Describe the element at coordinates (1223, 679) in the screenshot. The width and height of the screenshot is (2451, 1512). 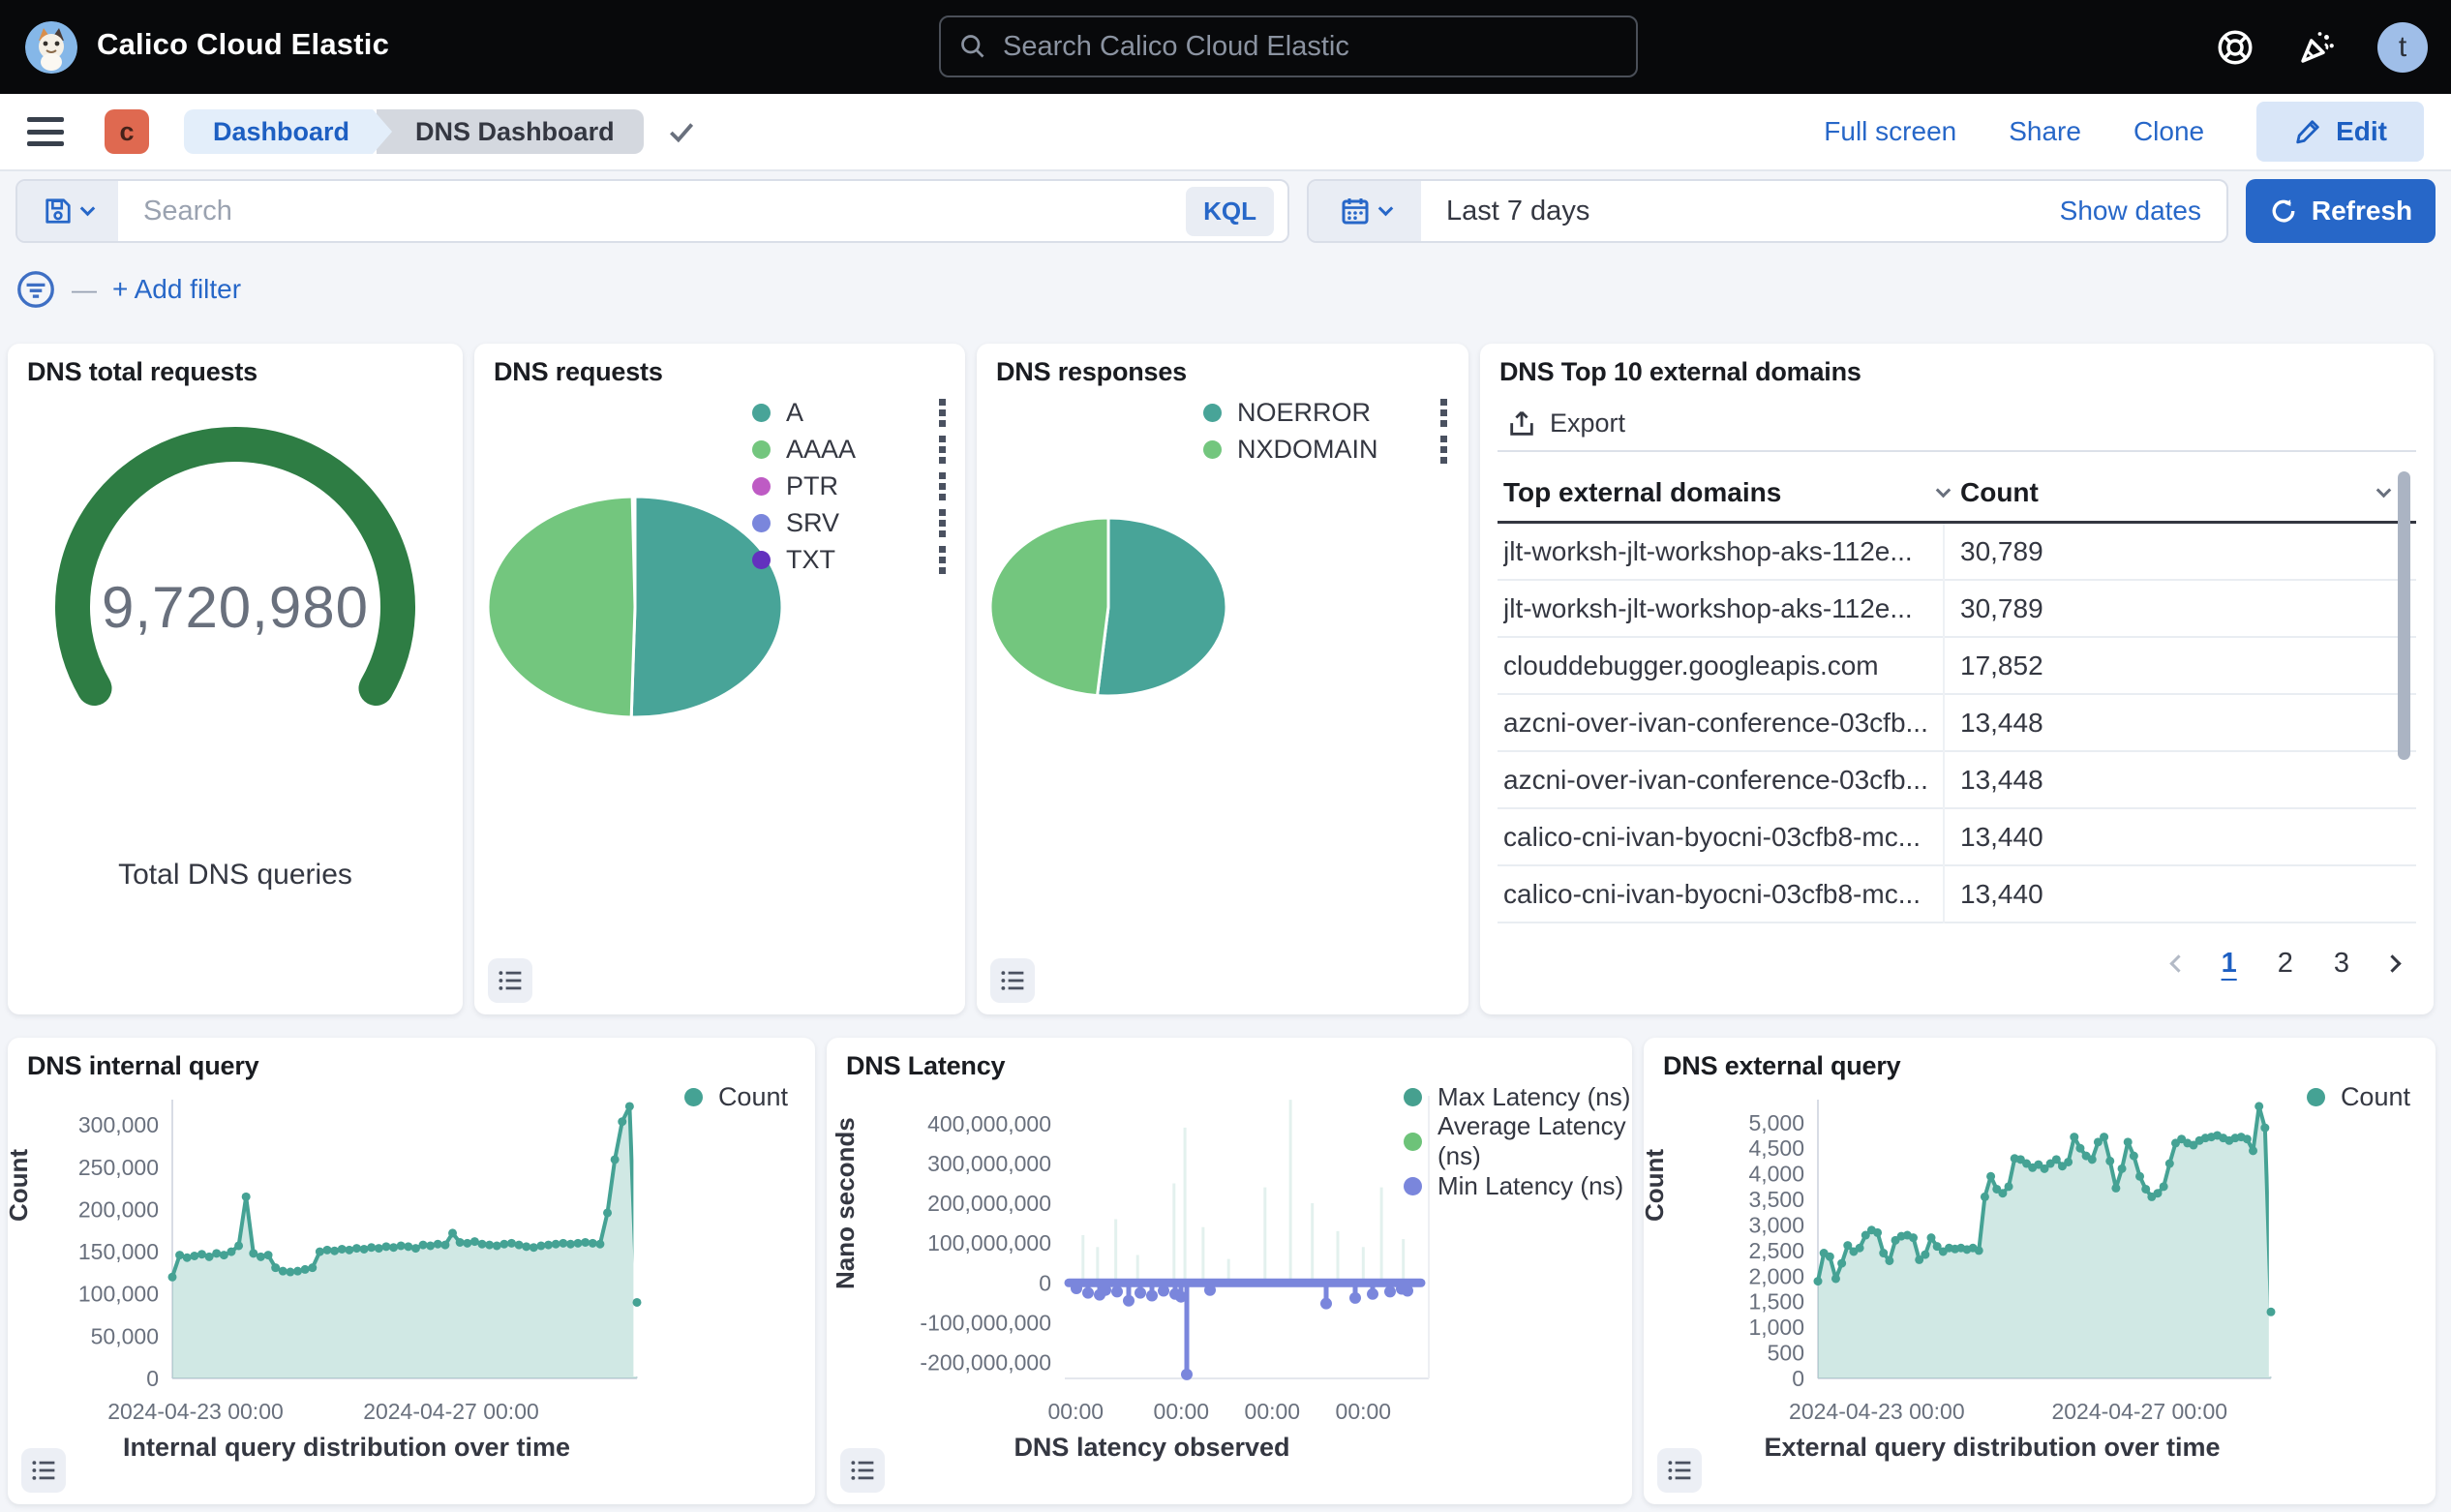
I see `dns-responses-pie` at that location.